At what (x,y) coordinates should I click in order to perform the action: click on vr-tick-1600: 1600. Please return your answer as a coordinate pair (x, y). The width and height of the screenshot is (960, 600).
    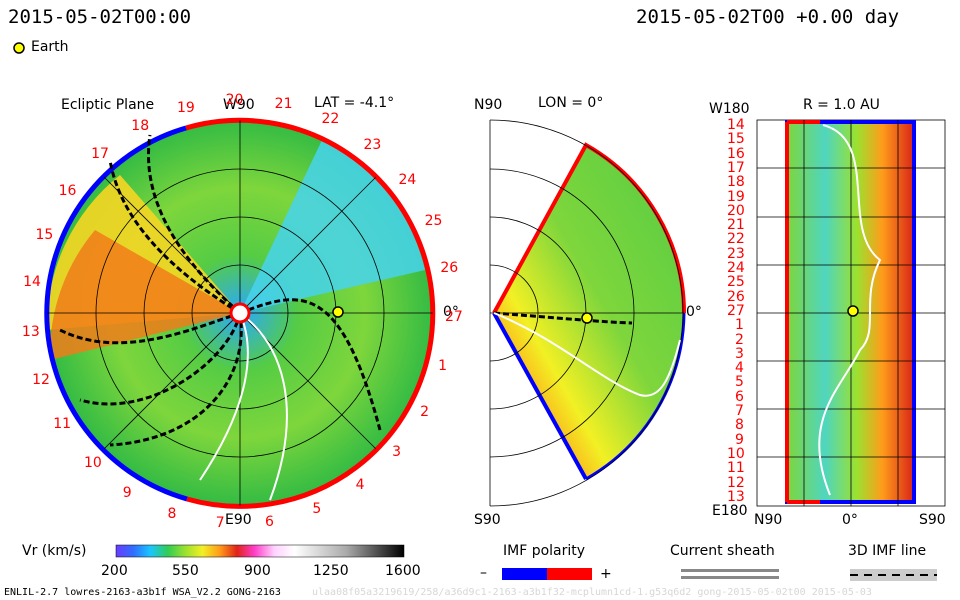
    Looking at the image, I should click on (403, 571).